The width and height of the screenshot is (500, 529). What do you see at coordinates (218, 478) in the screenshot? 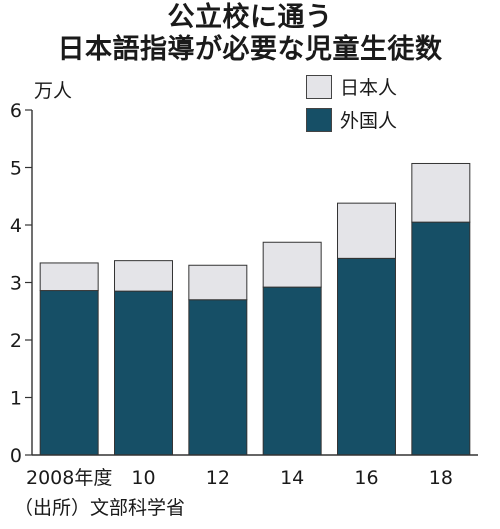
I see `x-tick-label: 12` at bounding box center [218, 478].